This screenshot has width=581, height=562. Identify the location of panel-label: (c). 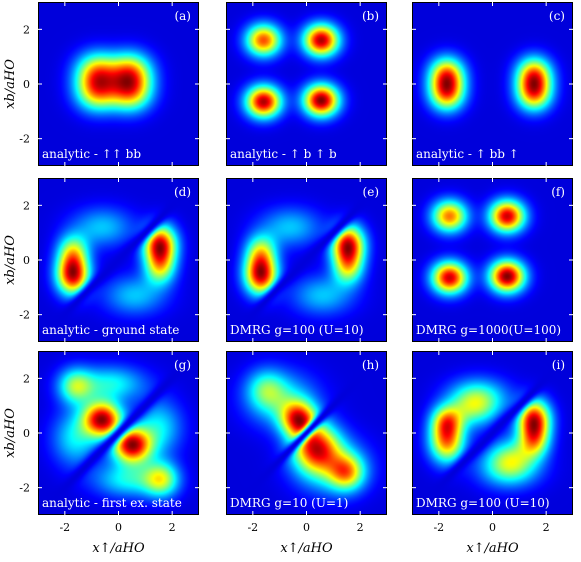
(557, 16).